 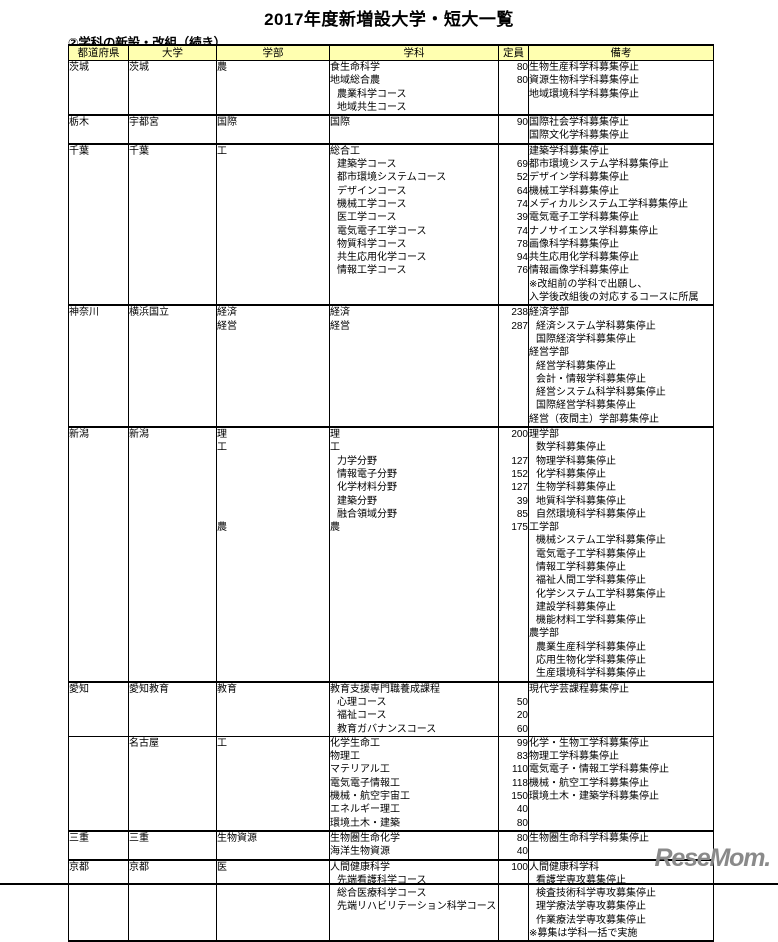 I want to click on remarks-line: 物理工学科募集停止, so click(x=574, y=757).